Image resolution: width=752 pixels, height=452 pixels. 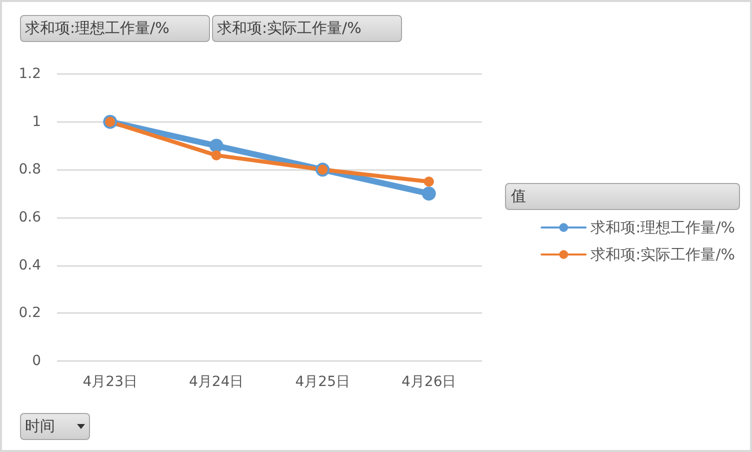 I want to click on x-tick-label: 4月26日, so click(x=429, y=382).